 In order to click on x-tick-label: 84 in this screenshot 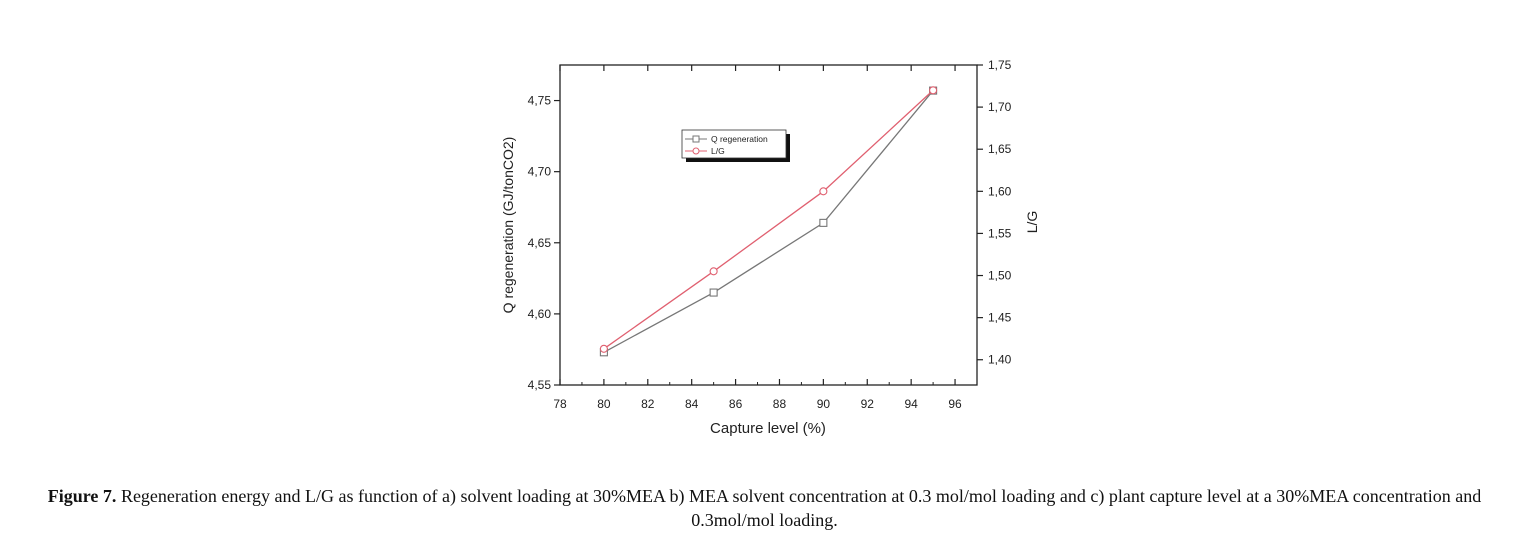, I will do `click(692, 404)`.